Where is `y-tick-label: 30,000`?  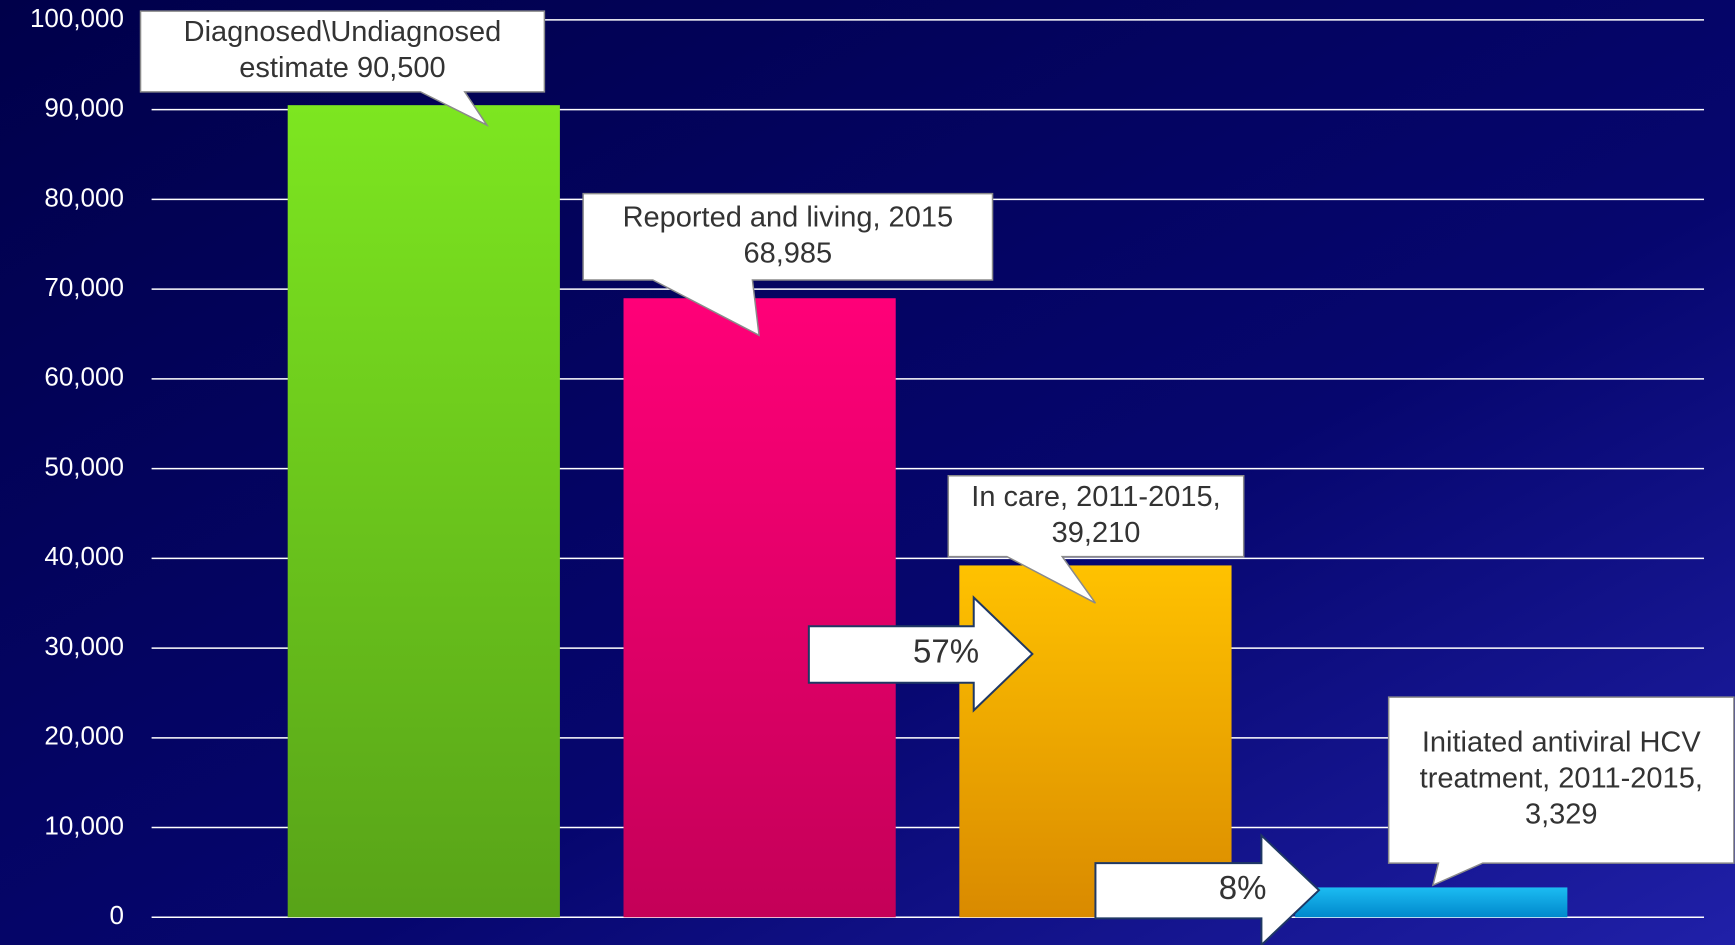
y-tick-label: 30,000 is located at coordinates (84, 646).